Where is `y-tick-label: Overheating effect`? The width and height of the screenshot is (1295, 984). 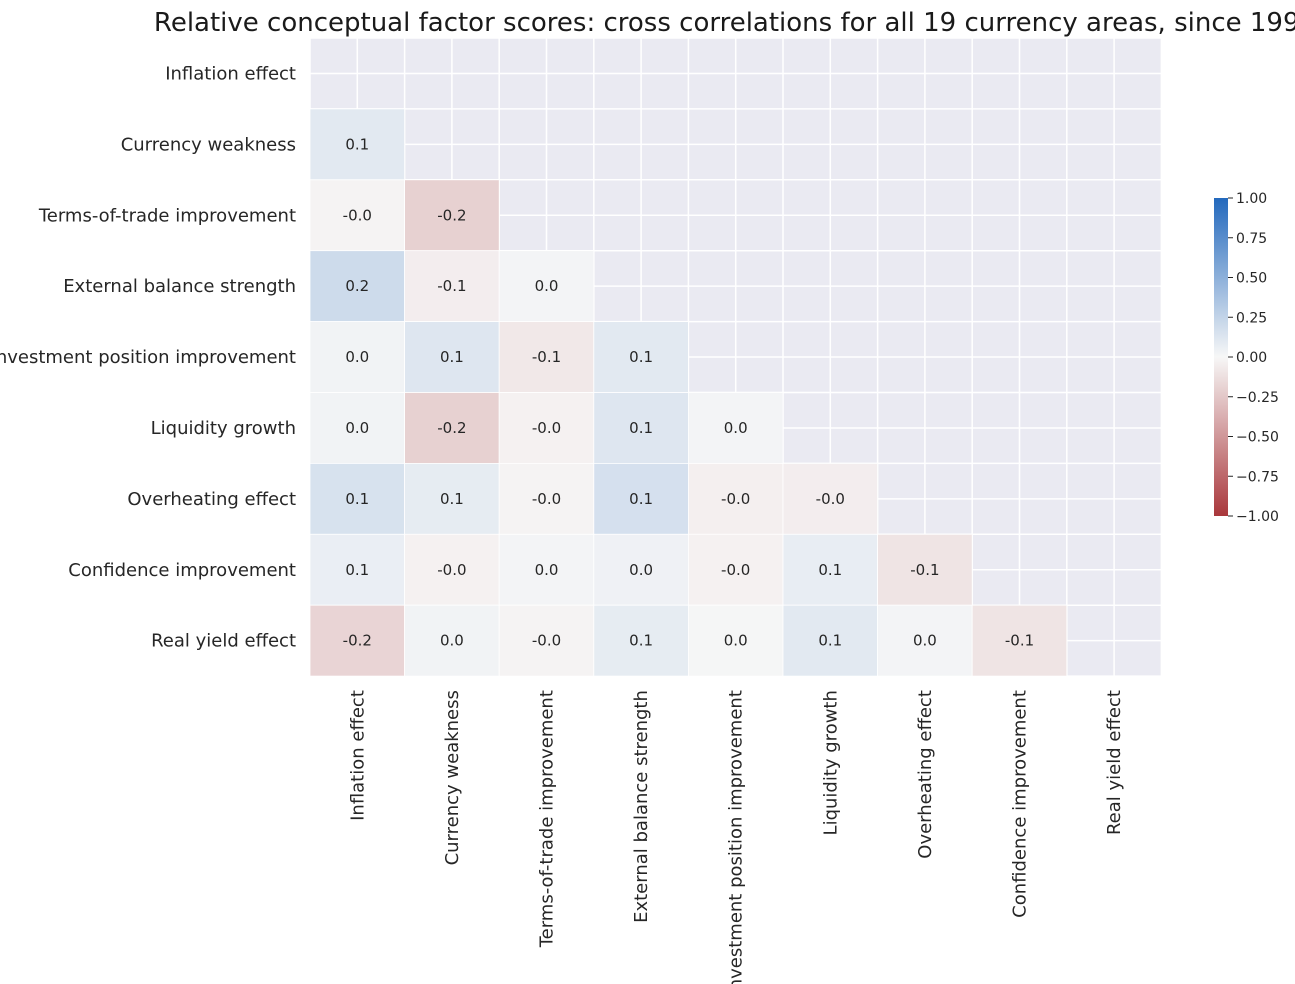 y-tick-label: Overheating effect is located at coordinates (211, 499).